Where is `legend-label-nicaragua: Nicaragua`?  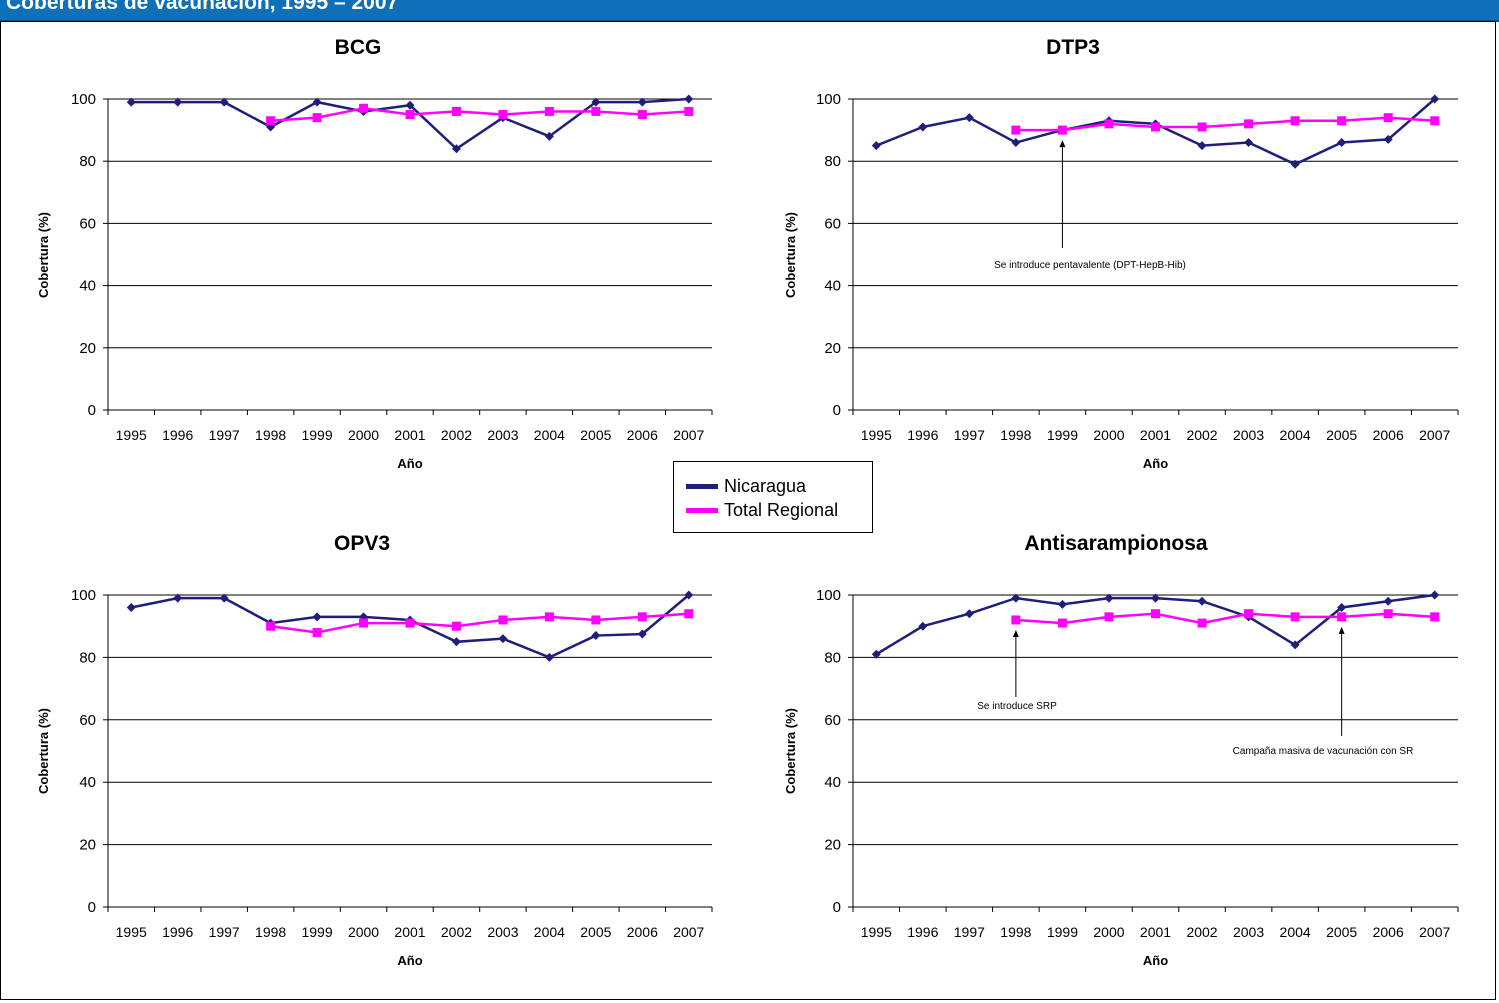 legend-label-nicaragua: Nicaragua is located at coordinates (765, 485).